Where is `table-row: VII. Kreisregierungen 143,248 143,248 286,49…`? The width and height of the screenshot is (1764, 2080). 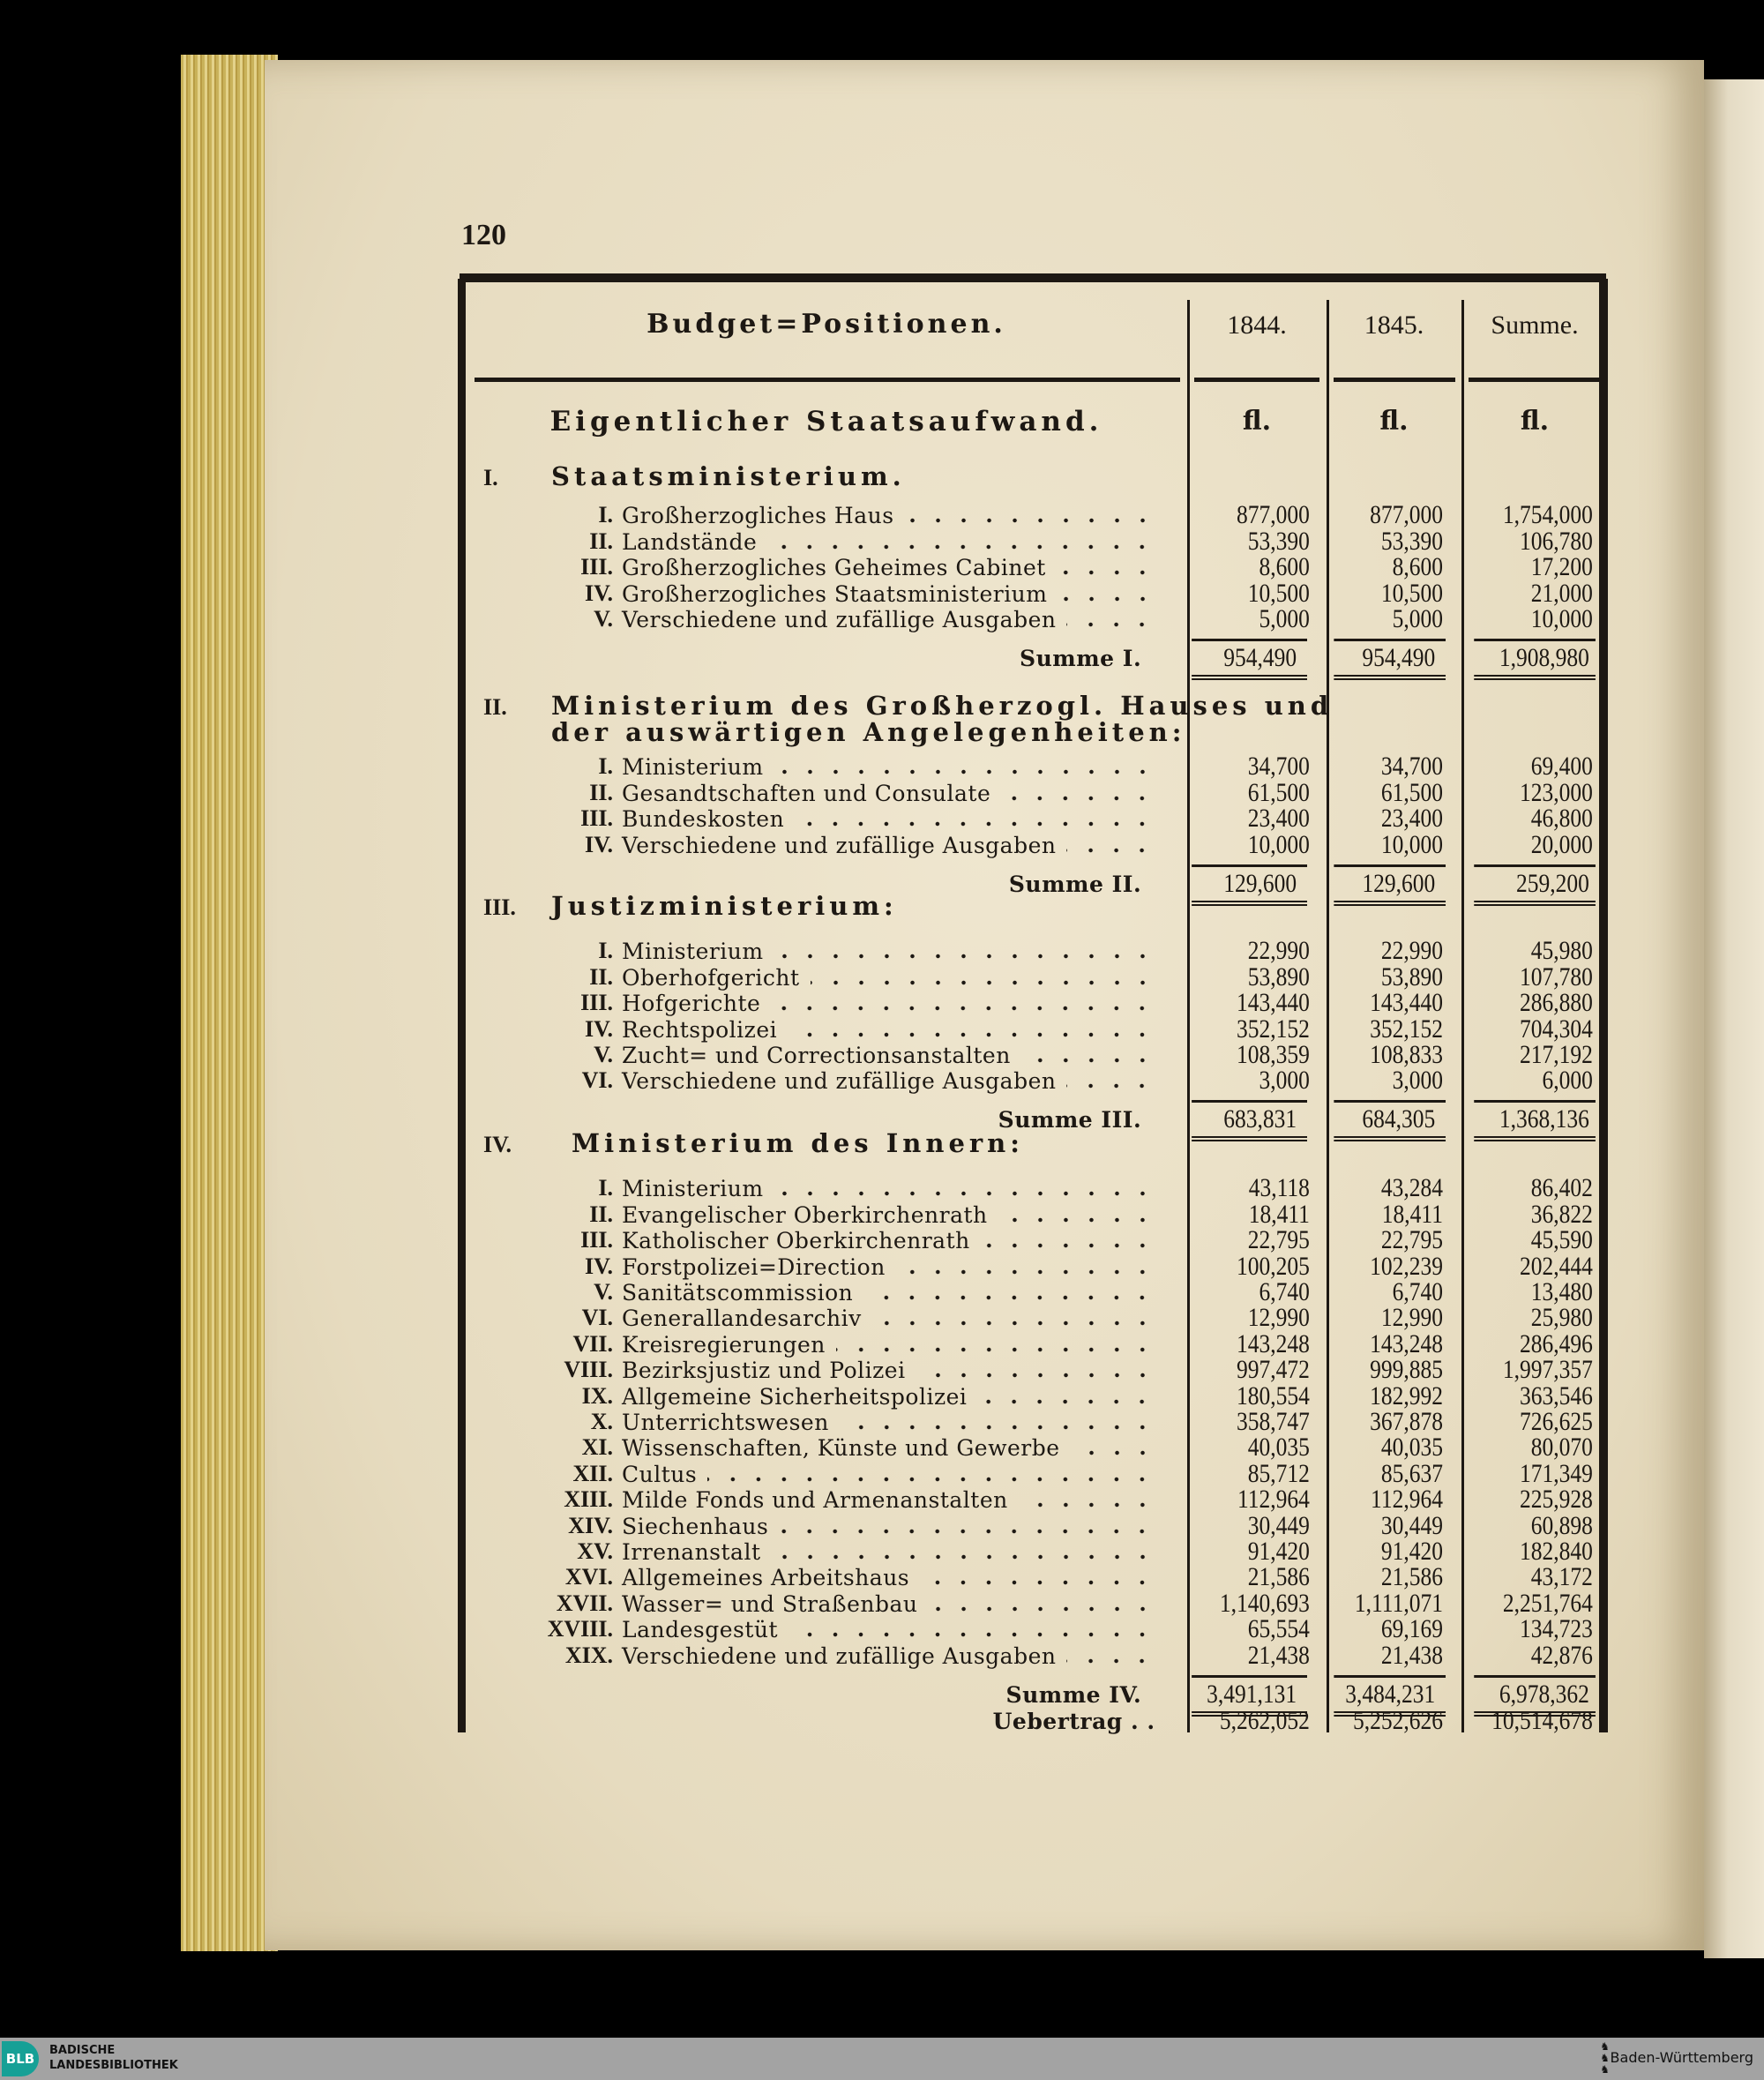 table-row: VII. Kreisregierungen 143,248 143,248 286,49… is located at coordinates (1032, 1343).